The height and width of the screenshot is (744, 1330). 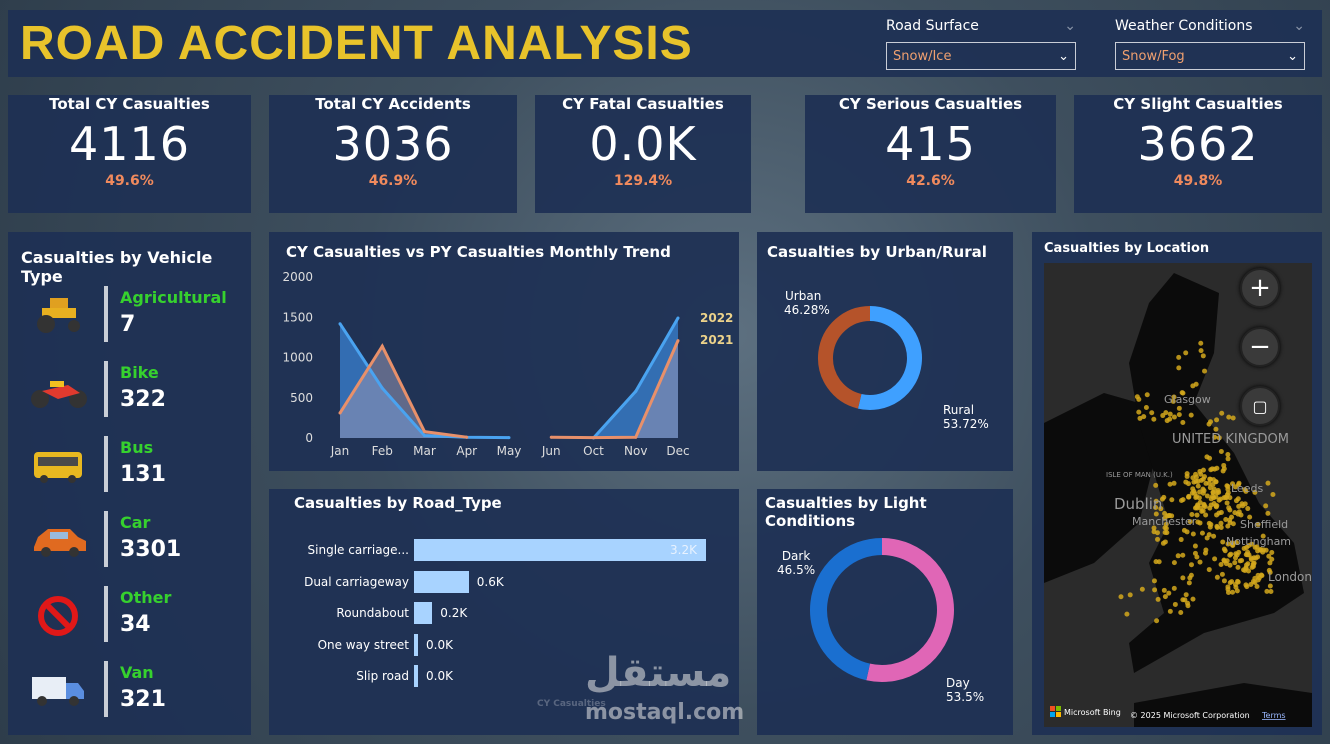 What do you see at coordinates (910, 610) in the screenshot?
I see `slice-day` at bounding box center [910, 610].